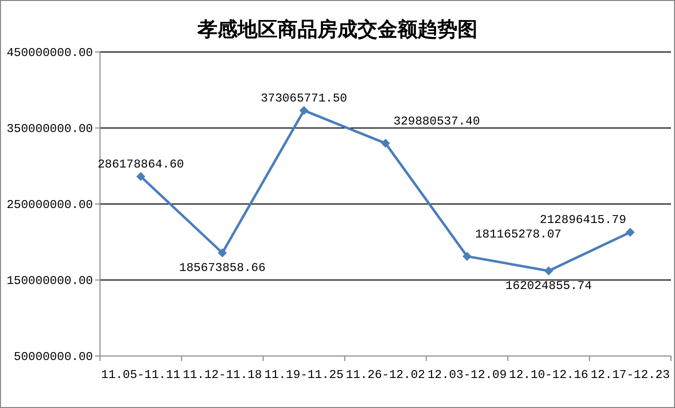 The image size is (675, 408). What do you see at coordinates (49, 205) in the screenshot?
I see `y-tick-label: 250000000.00` at bounding box center [49, 205].